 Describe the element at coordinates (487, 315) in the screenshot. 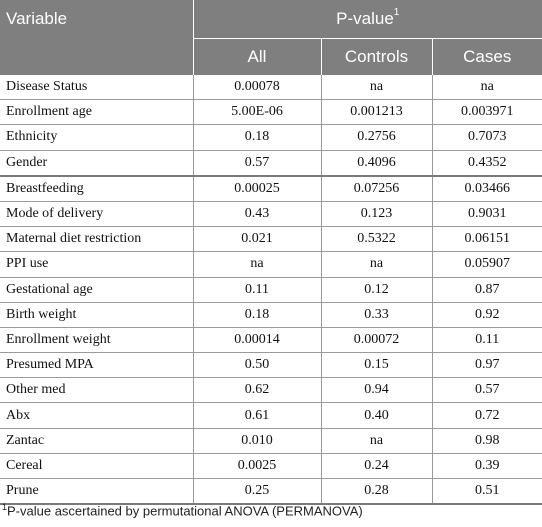

I see `cases-value-cell: 0.92` at that location.